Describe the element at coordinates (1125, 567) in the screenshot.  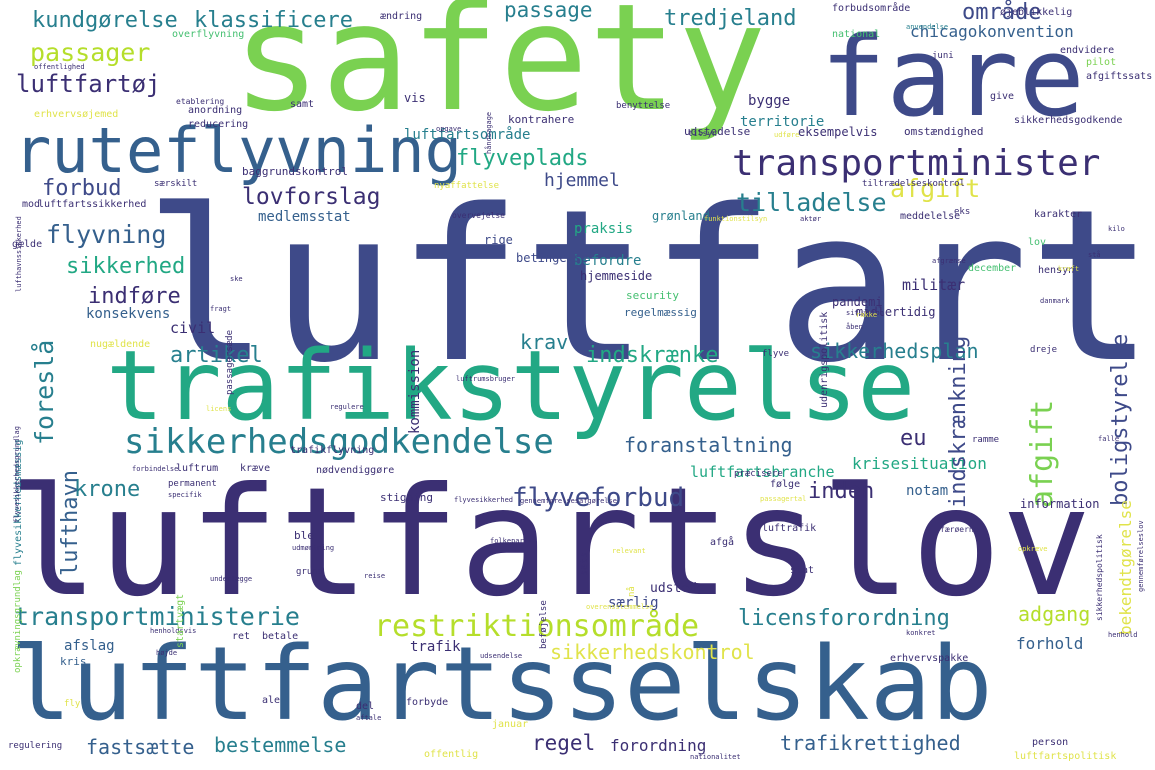
I see `word-bekendtgoerelse: bekendtgørelse` at that location.